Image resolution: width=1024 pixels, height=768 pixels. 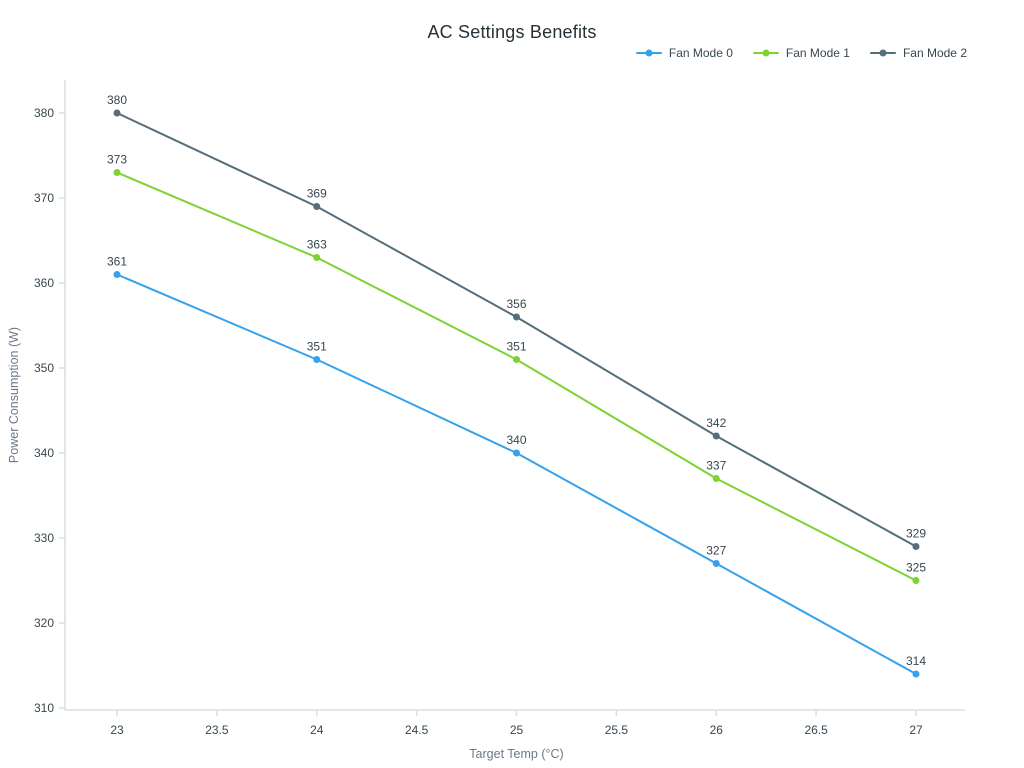 What do you see at coordinates (117, 160) in the screenshot?
I see `data-label-fan-mode-1: 373` at bounding box center [117, 160].